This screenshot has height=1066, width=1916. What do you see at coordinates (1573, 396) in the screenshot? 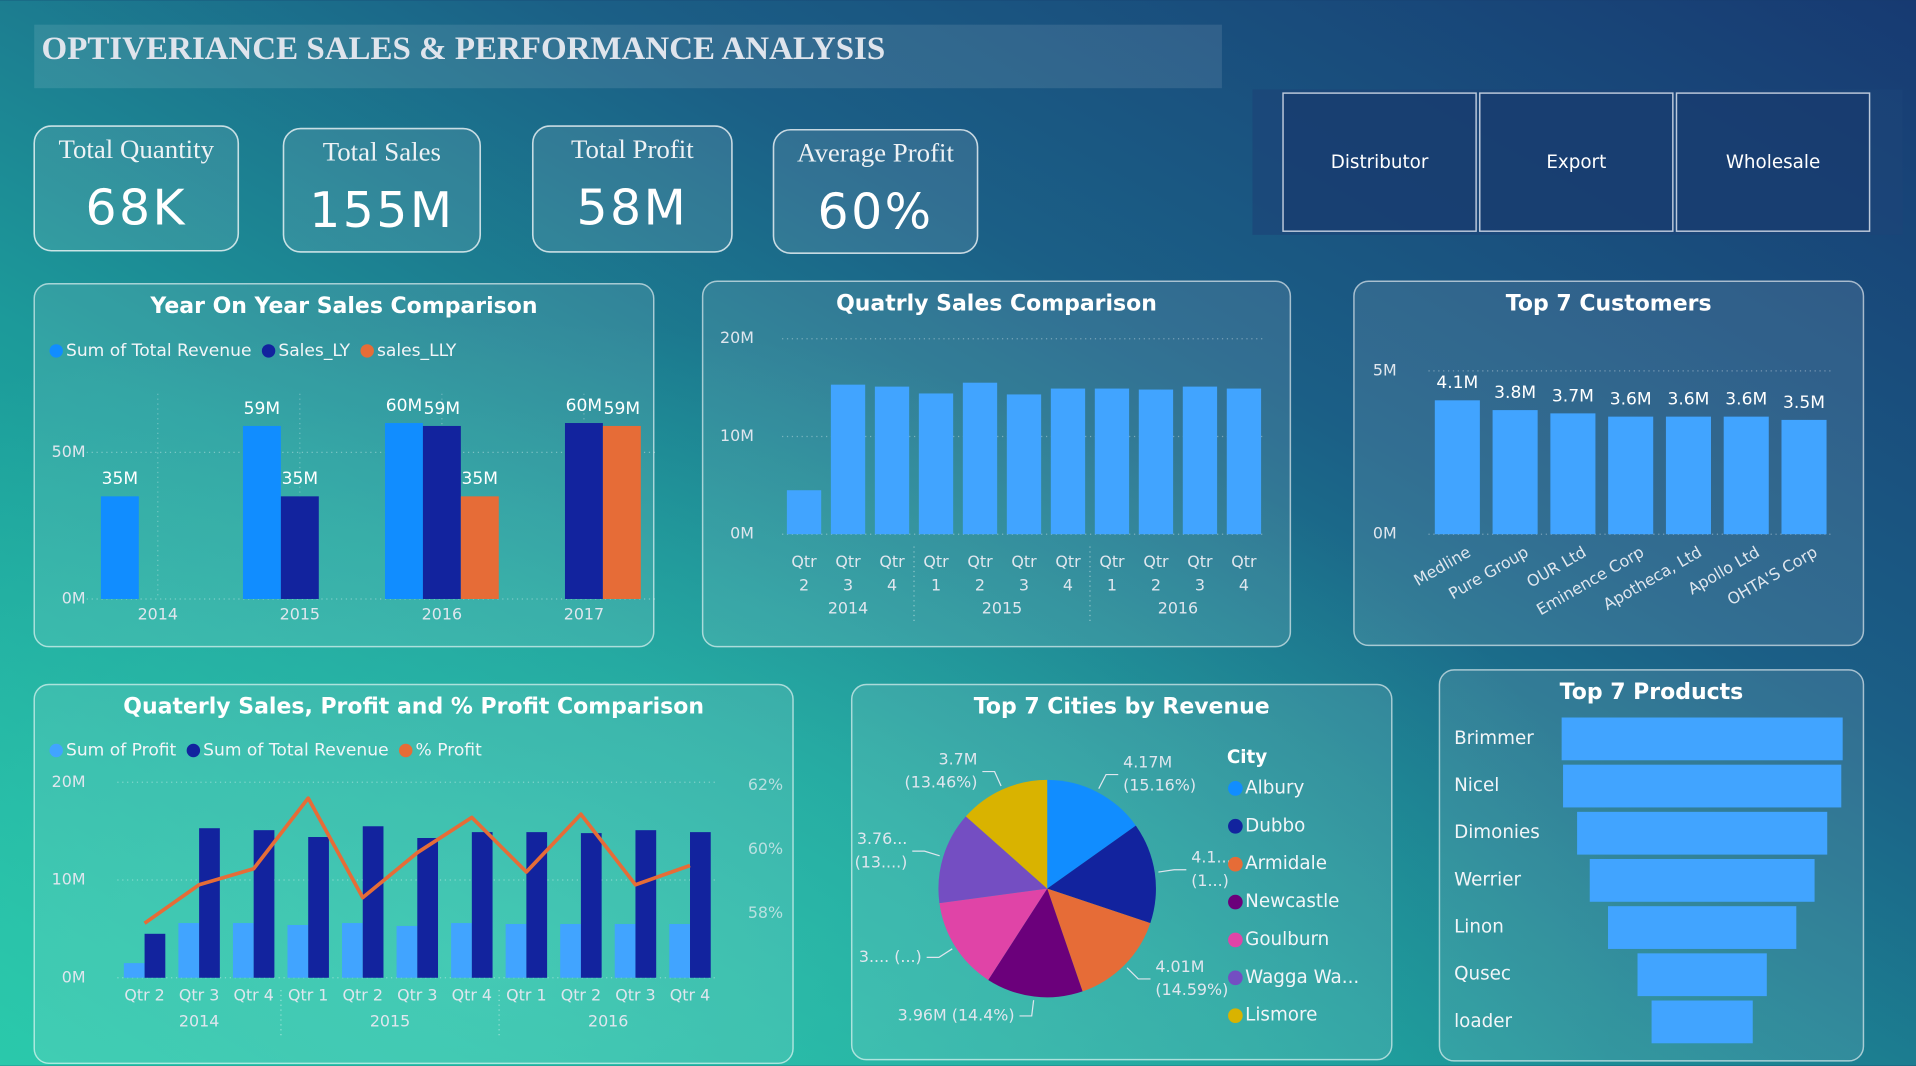
I see `value-label: 3.7M` at bounding box center [1573, 396].